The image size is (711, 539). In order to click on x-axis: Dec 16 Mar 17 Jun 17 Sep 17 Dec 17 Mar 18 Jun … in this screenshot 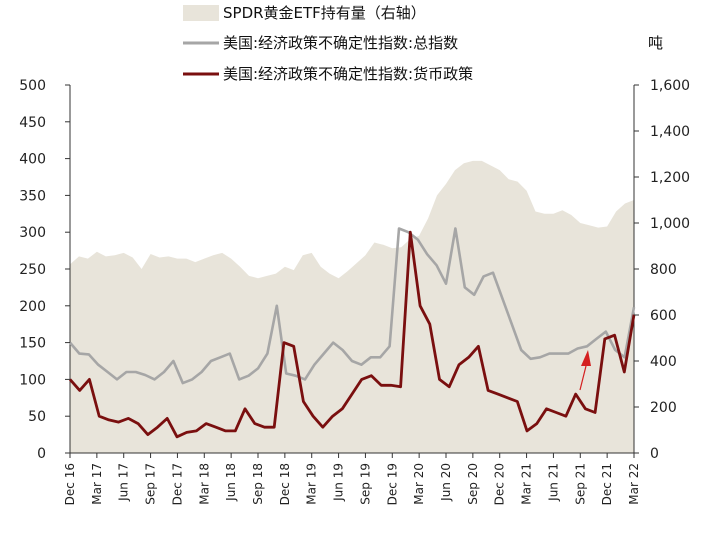, I will do `click(352, 479)`.